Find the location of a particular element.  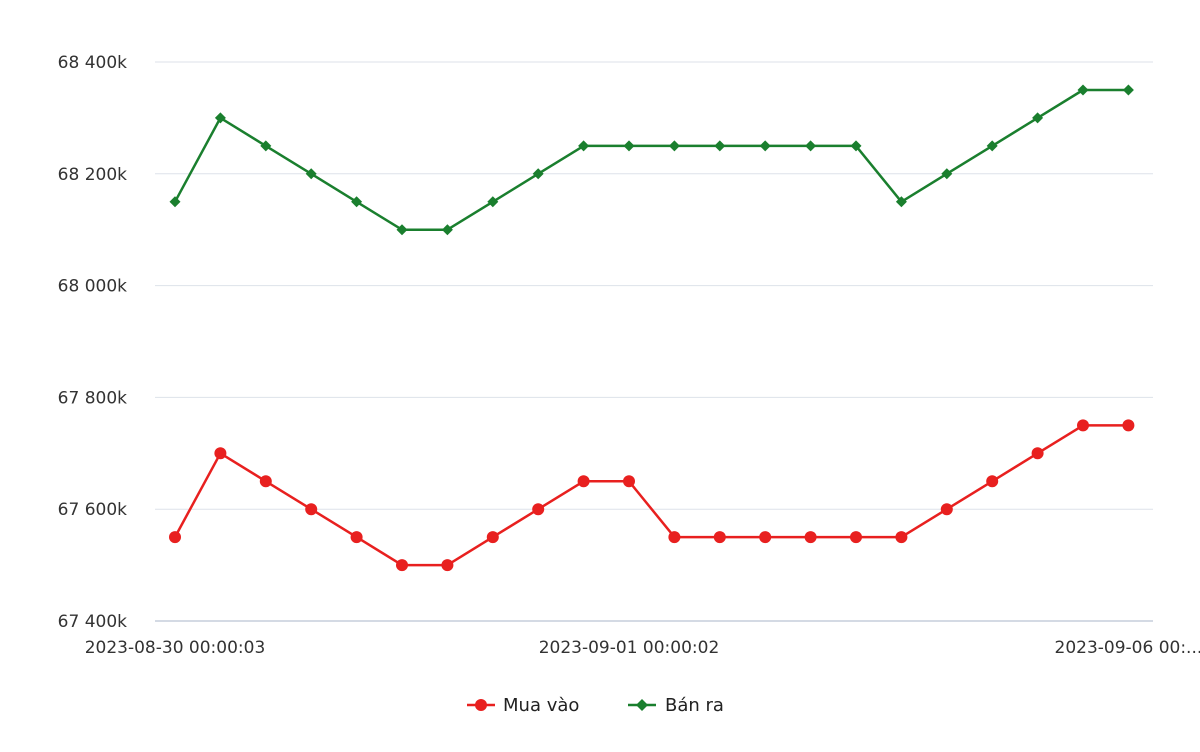

legend-label: Bán ra is located at coordinates (694, 705).